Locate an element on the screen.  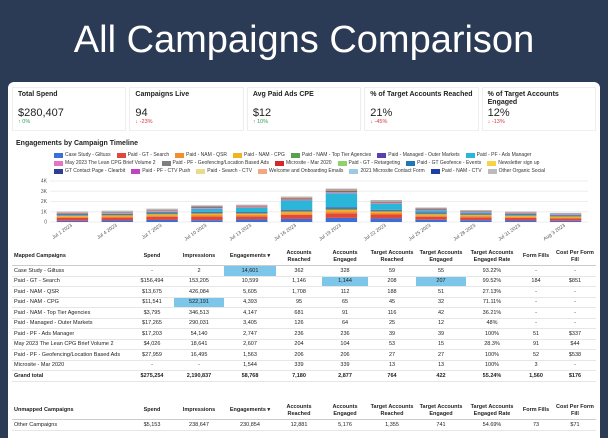
kpi-label: Campaigns Live is located at coordinates (162, 94).